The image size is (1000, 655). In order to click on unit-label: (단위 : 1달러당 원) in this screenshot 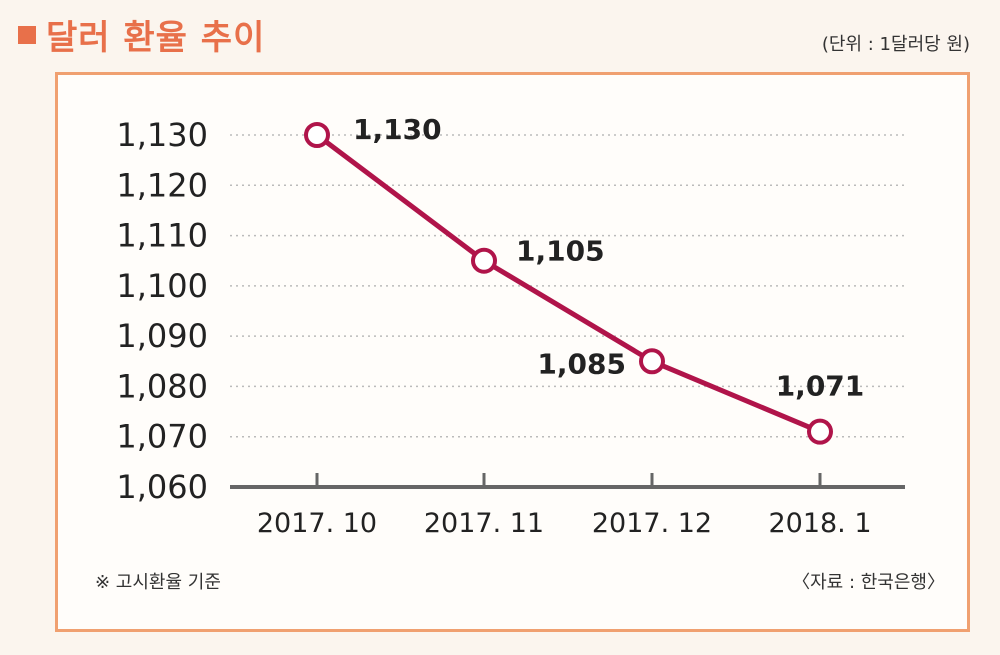, I will do `click(895, 44)`.